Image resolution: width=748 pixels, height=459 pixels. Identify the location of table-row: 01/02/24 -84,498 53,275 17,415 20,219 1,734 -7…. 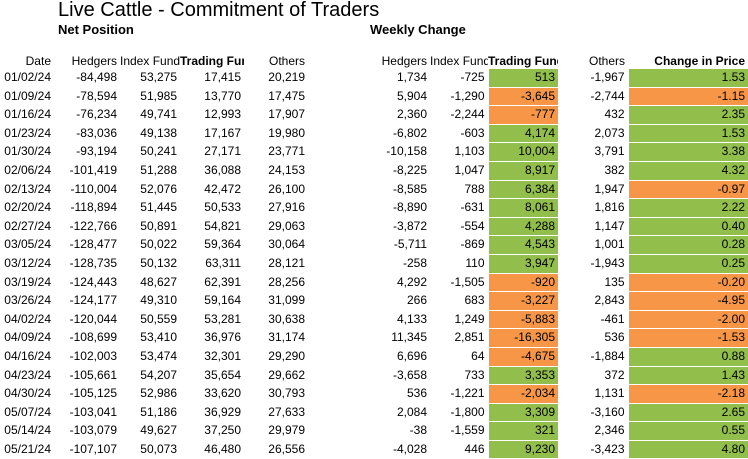
(374, 78).